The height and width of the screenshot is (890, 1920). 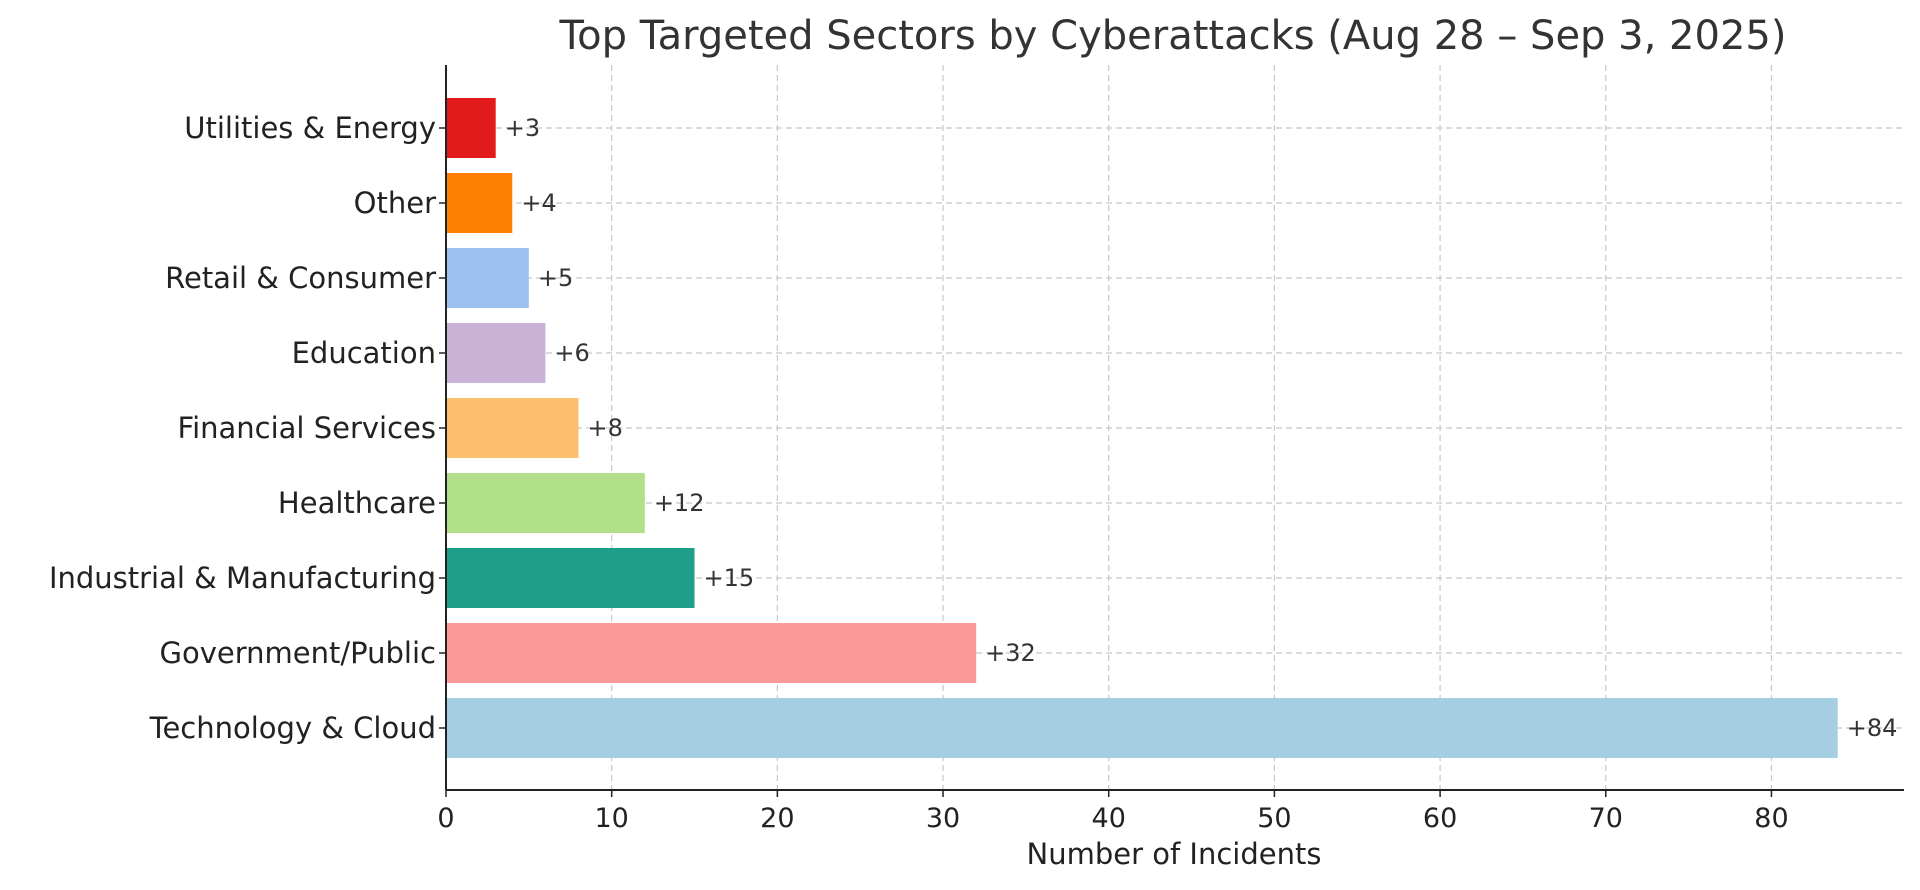 What do you see at coordinates (1872, 728) in the screenshot?
I see `data-label-8: +84` at bounding box center [1872, 728].